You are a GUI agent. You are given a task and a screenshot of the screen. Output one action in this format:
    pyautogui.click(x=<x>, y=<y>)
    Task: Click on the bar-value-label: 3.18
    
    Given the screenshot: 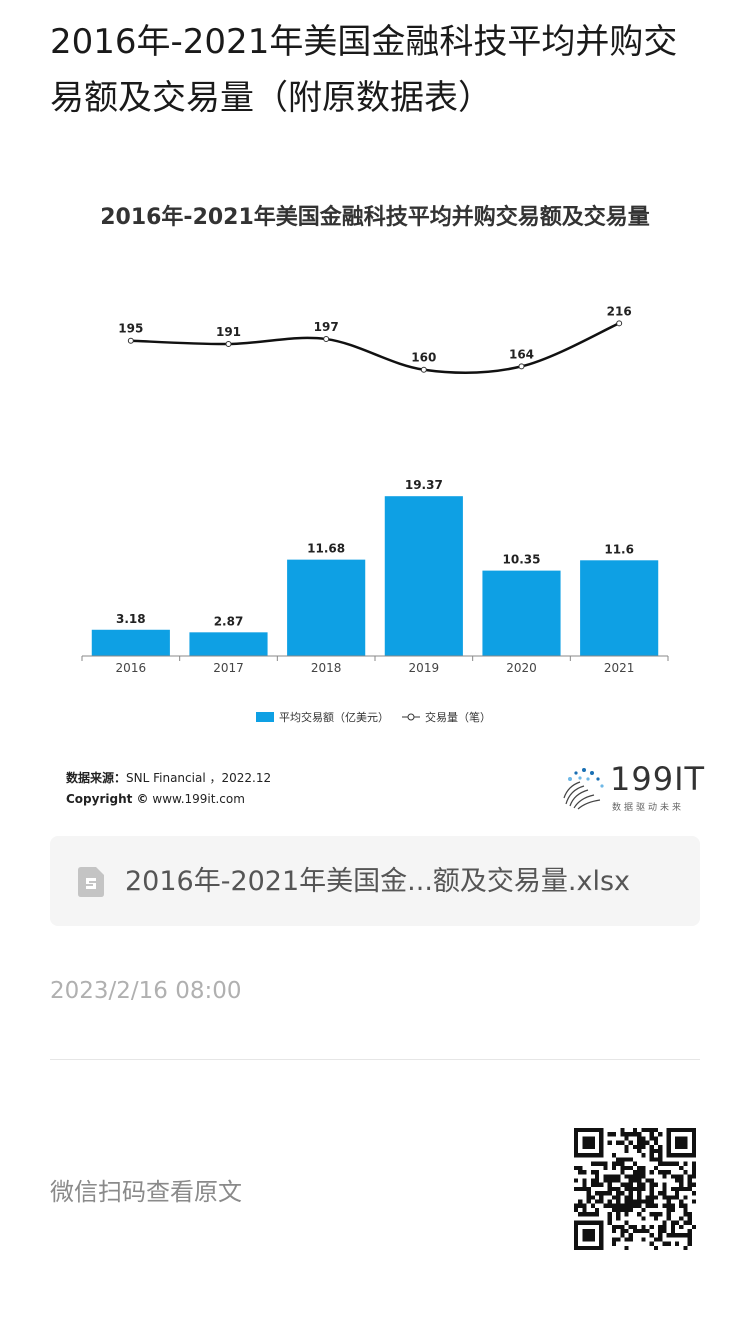 What is the action you would take?
    pyautogui.click(x=131, y=619)
    